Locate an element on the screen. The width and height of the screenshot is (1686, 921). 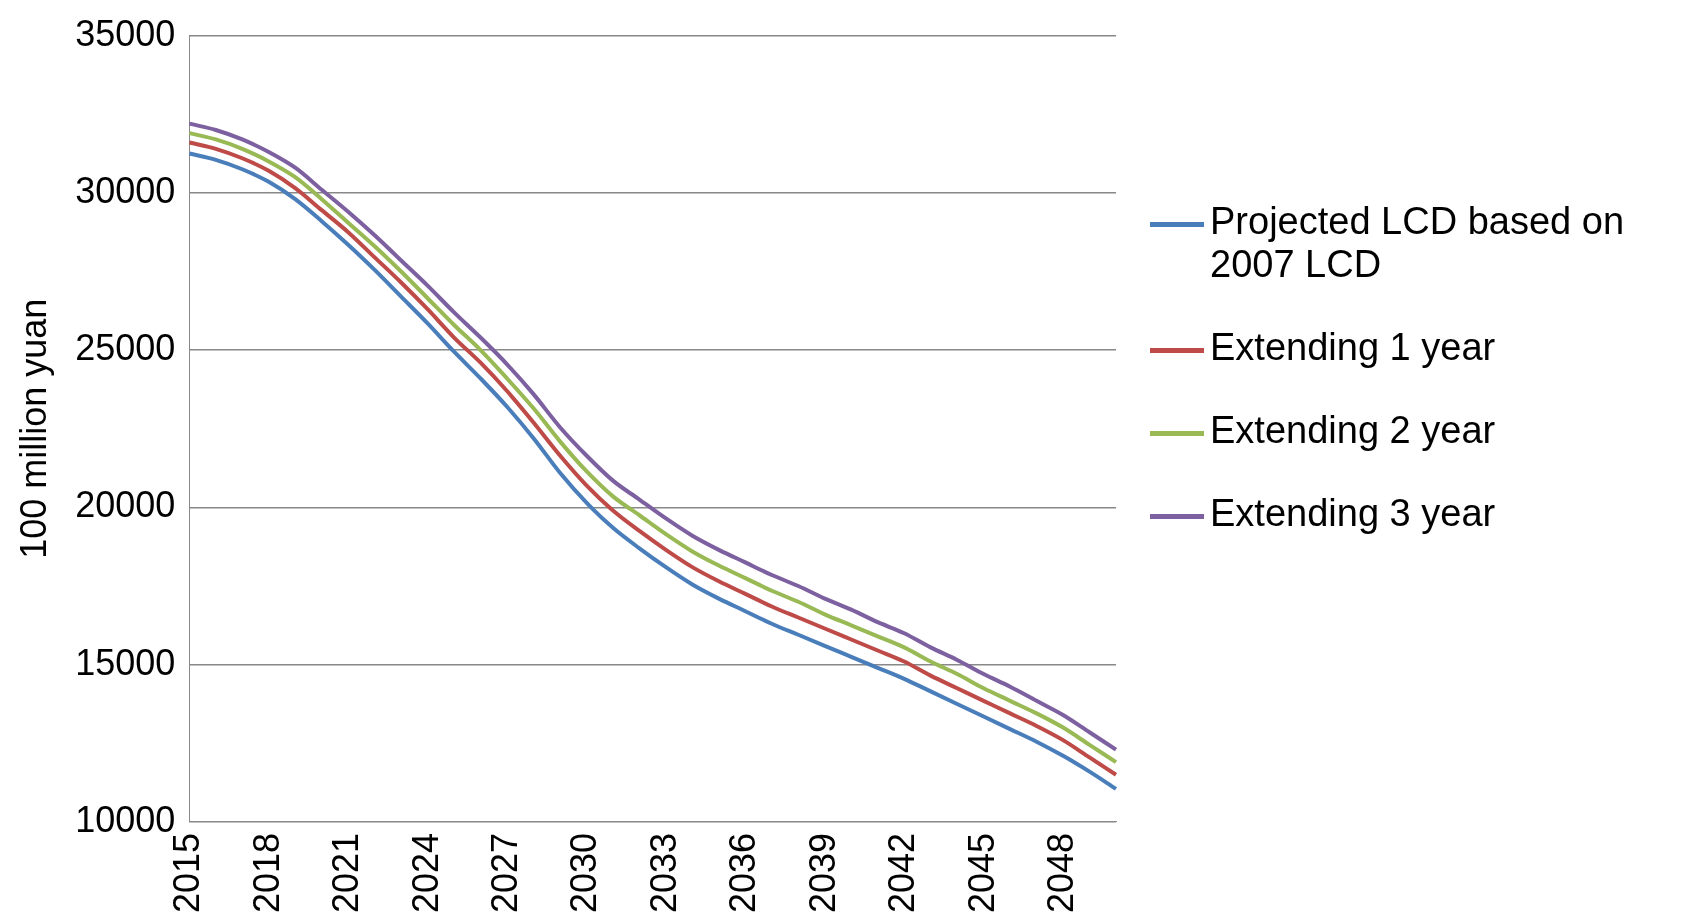
y-tick-label: 25000 is located at coordinates (125, 348).